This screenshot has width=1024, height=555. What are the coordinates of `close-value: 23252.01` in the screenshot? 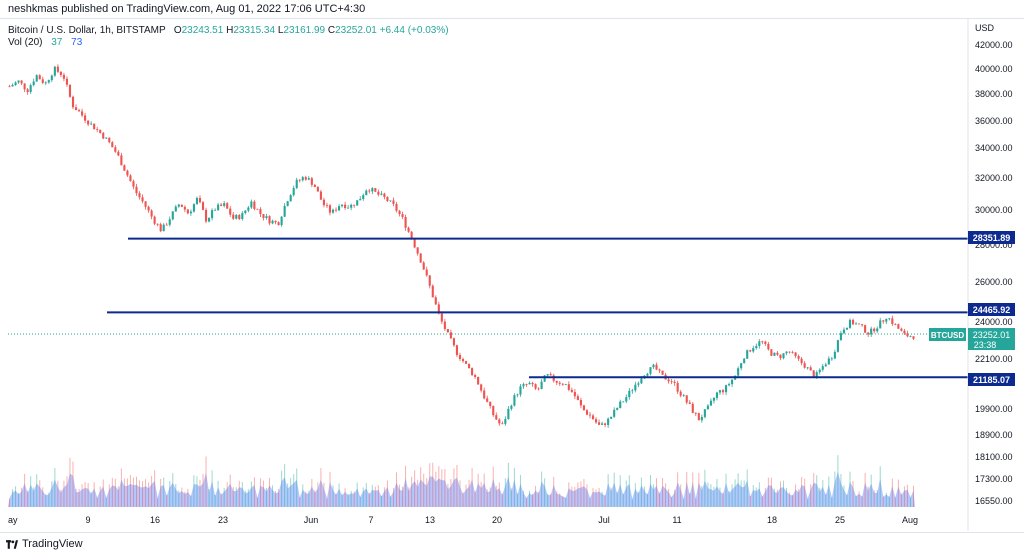 It's located at (356, 30).